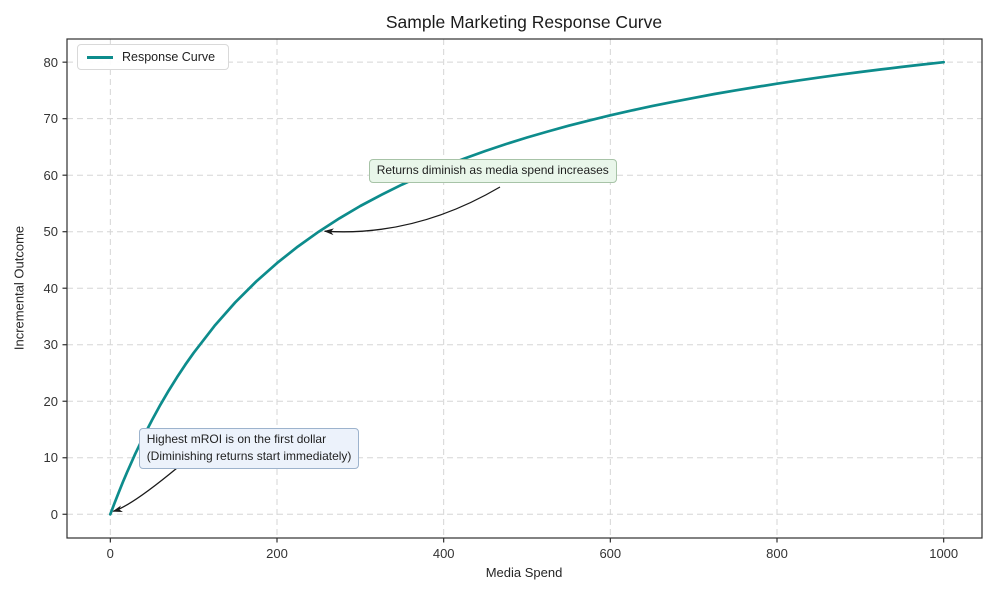 The height and width of the screenshot is (600, 1000). I want to click on x-tick-label: 200, so click(277, 553).